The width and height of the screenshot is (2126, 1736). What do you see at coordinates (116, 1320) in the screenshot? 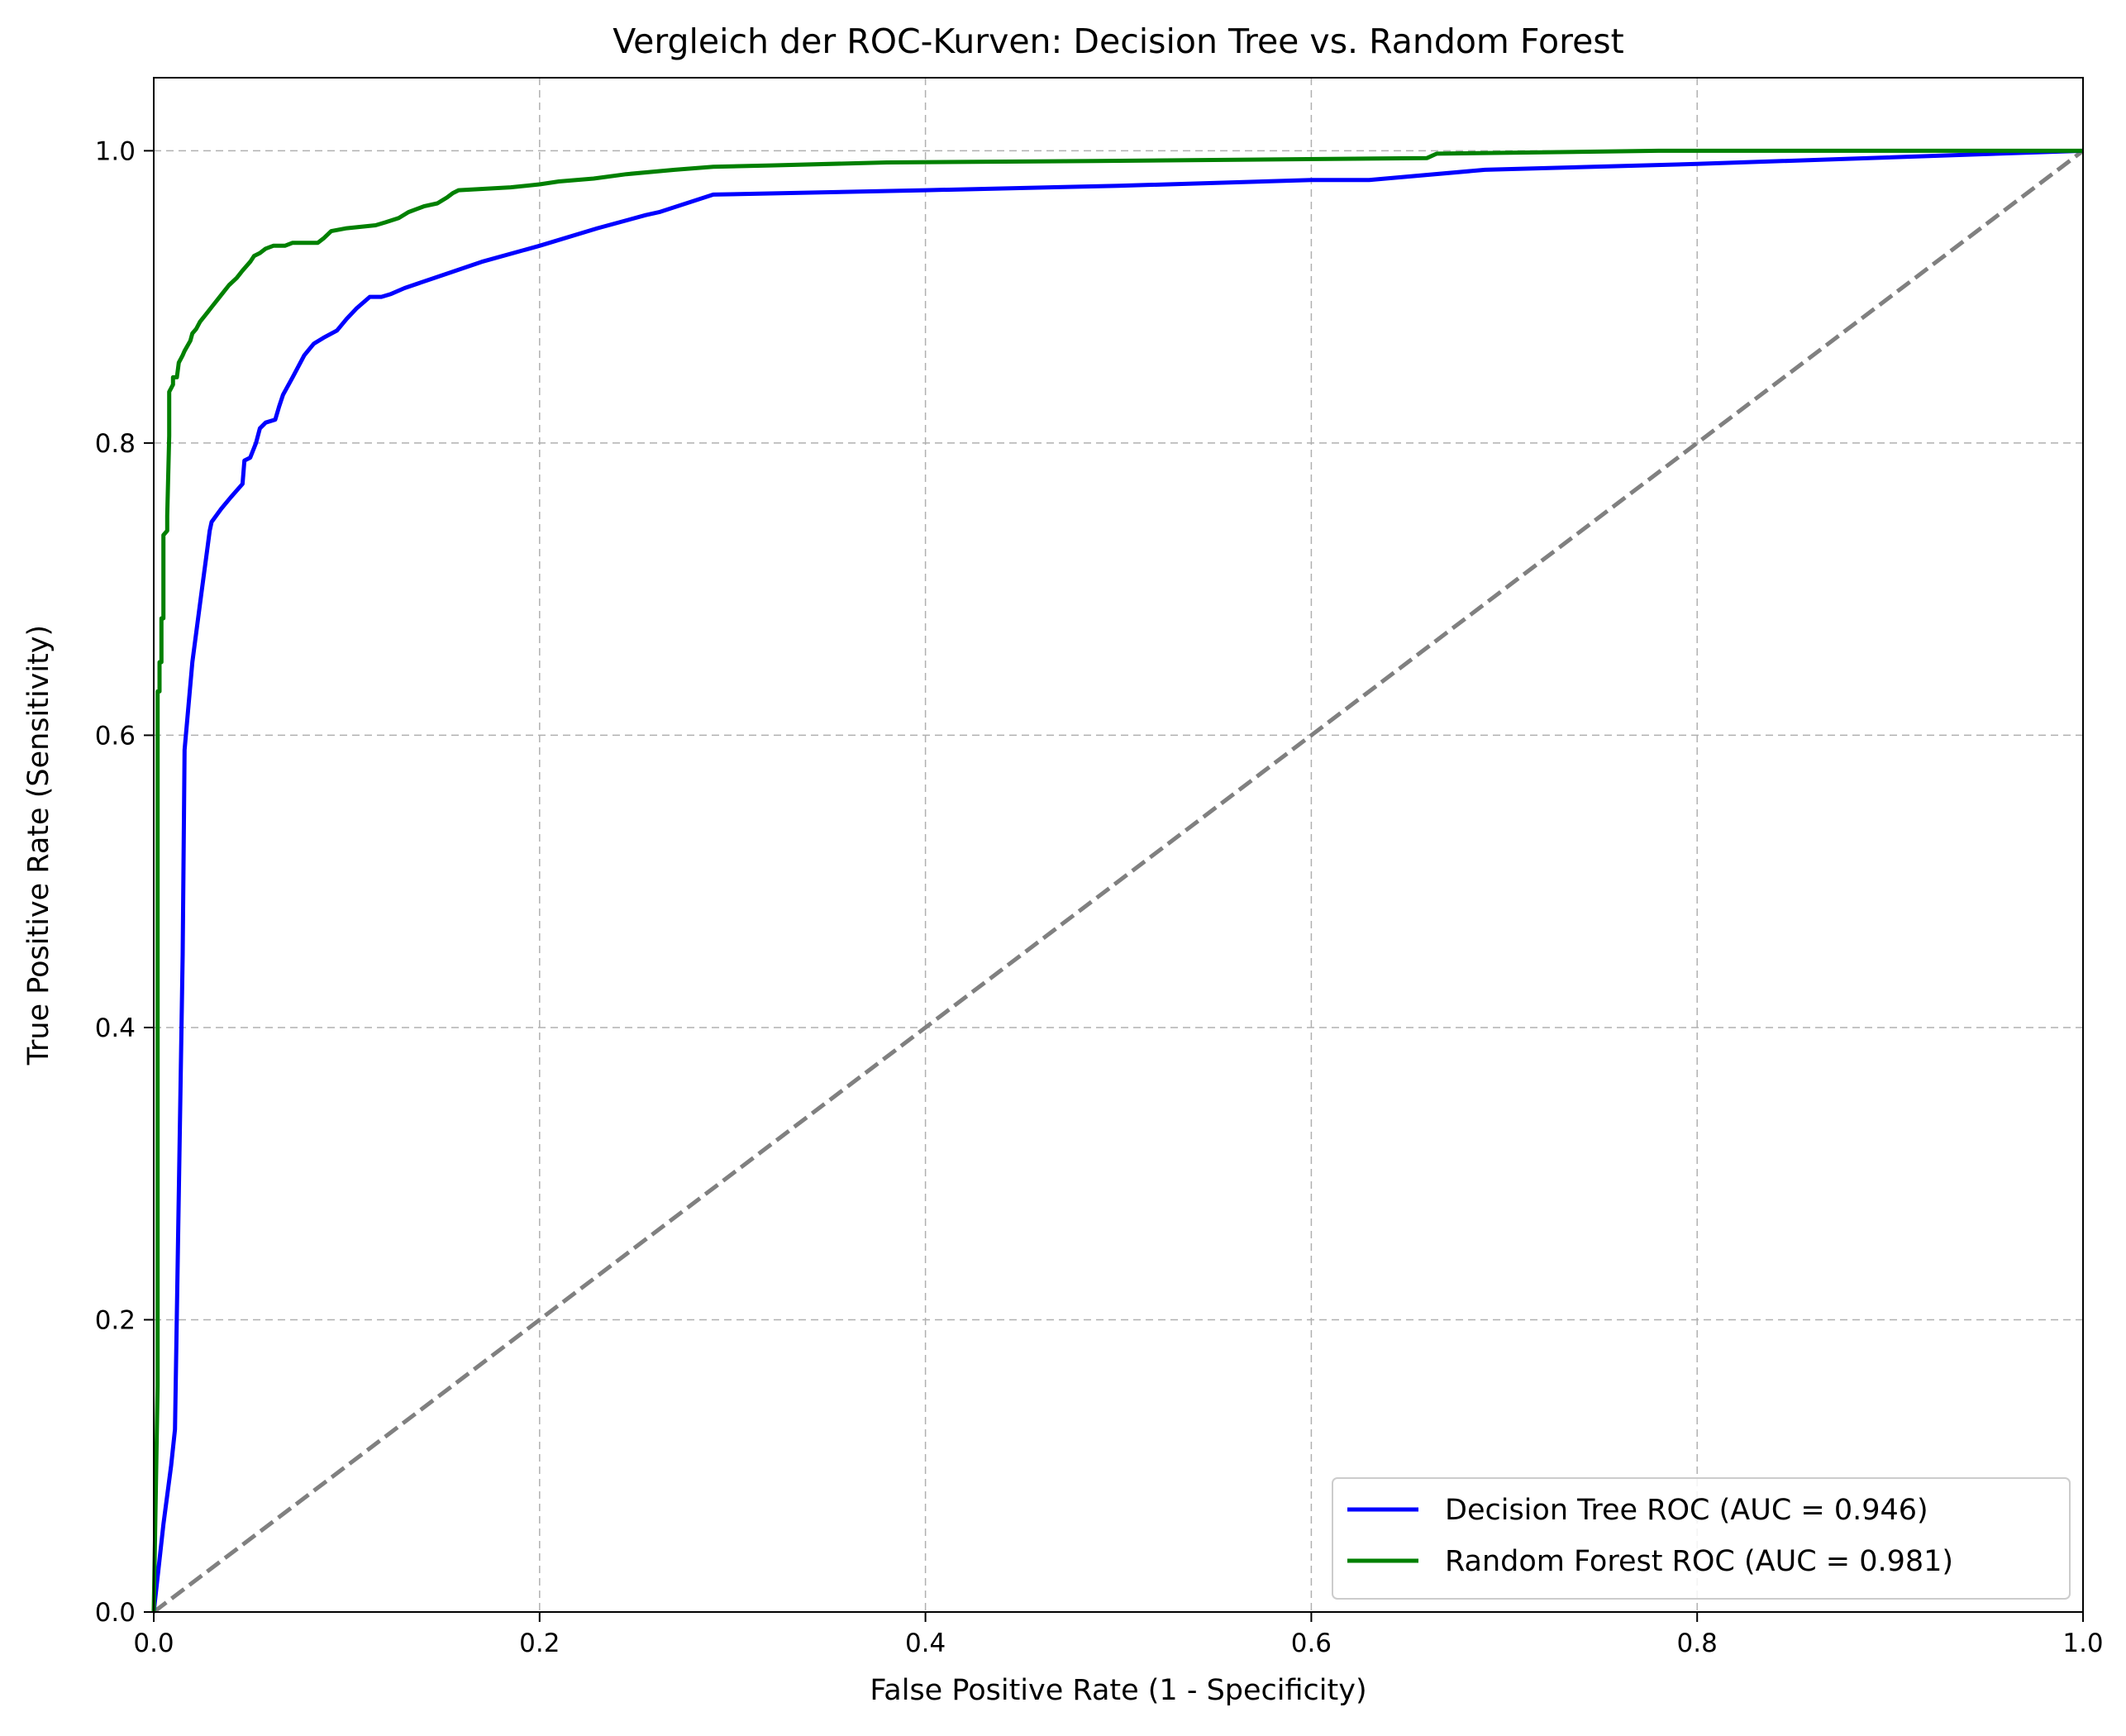
I see `y-tick-label: 0.2` at bounding box center [116, 1320].